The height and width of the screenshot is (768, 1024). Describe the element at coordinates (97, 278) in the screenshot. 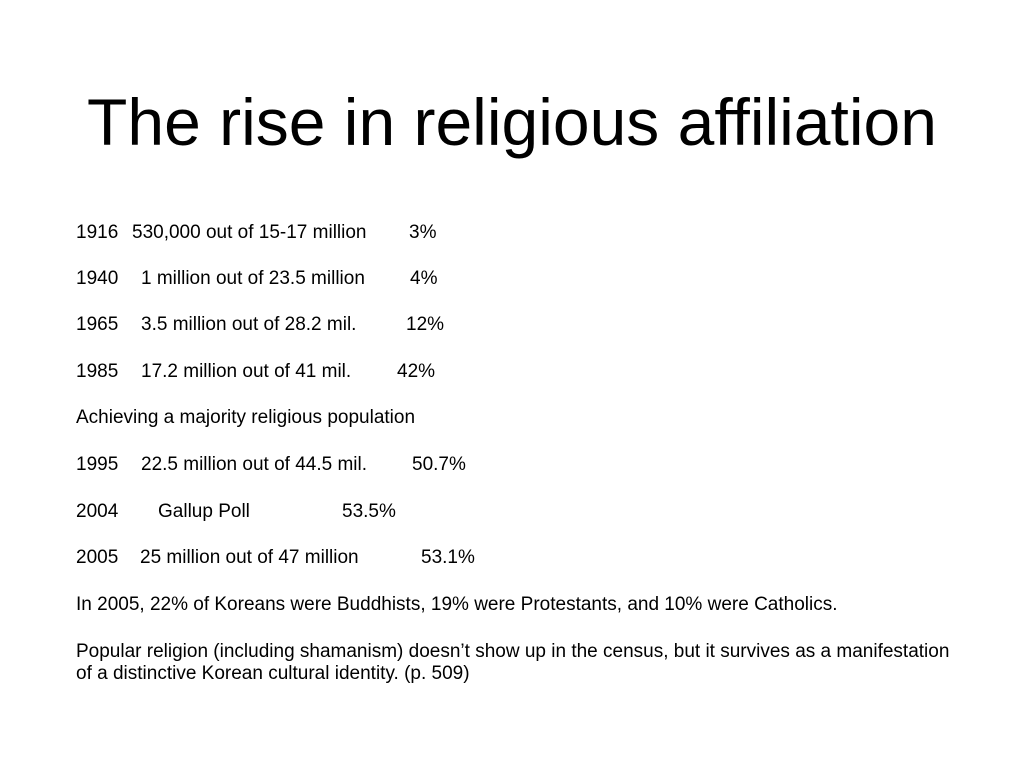

I see `row-year: 1940` at that location.